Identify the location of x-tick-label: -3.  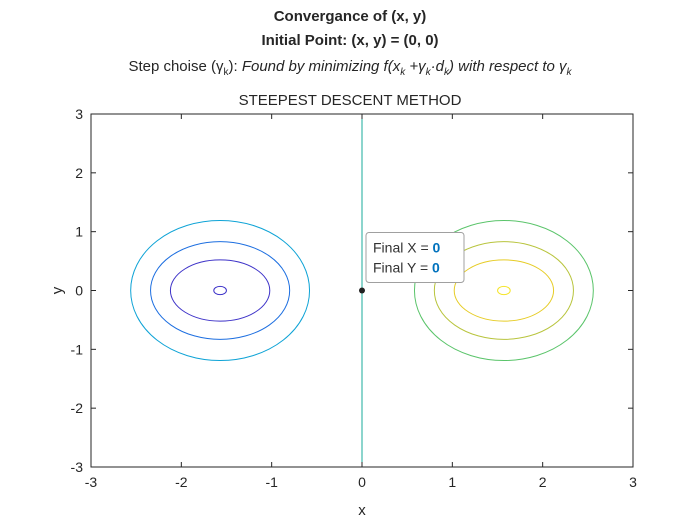
(91, 482).